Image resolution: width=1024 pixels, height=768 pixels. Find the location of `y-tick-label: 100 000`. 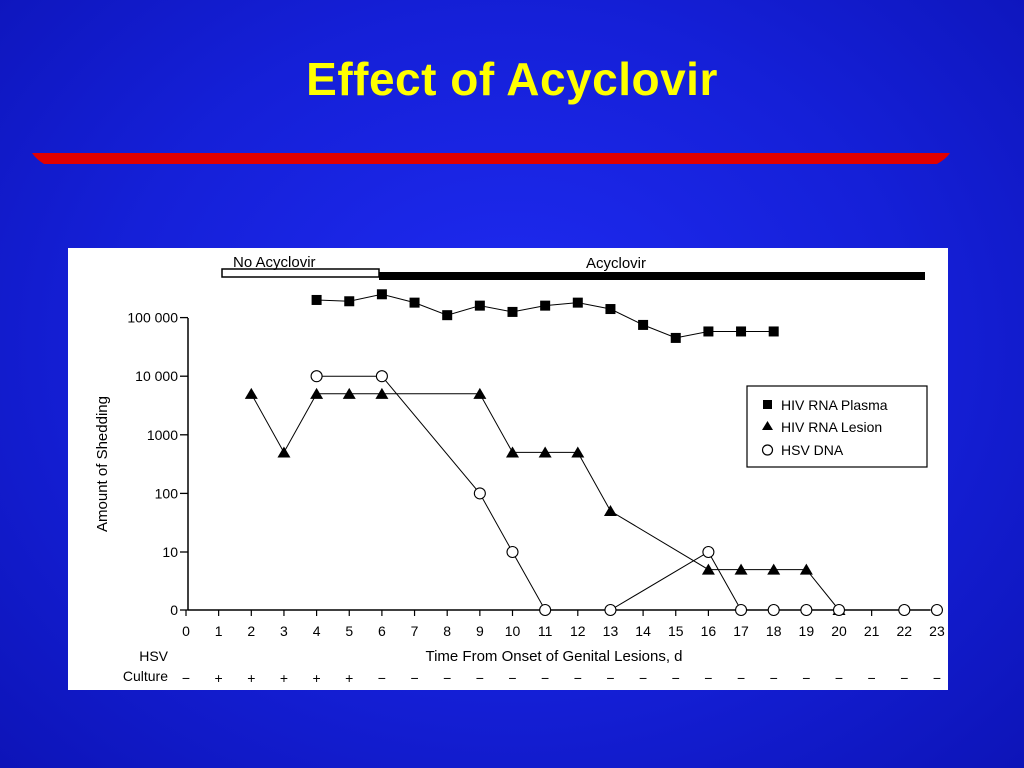

y-tick-label: 100 000 is located at coordinates (152, 318).